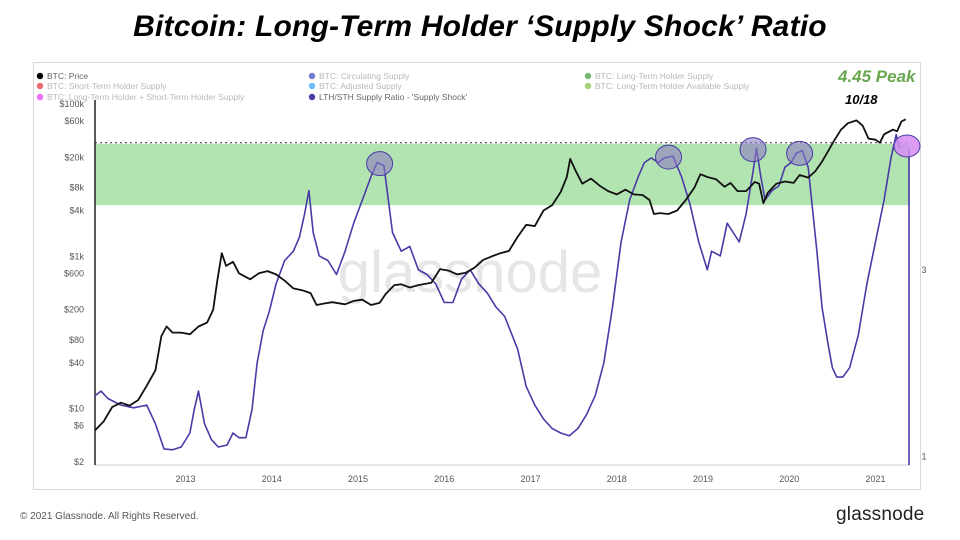 Image resolution: width=960 pixels, height=540 pixels. What do you see at coordinates (923, 363) in the screenshot?
I see `y-axis-right: 13` at bounding box center [923, 363].